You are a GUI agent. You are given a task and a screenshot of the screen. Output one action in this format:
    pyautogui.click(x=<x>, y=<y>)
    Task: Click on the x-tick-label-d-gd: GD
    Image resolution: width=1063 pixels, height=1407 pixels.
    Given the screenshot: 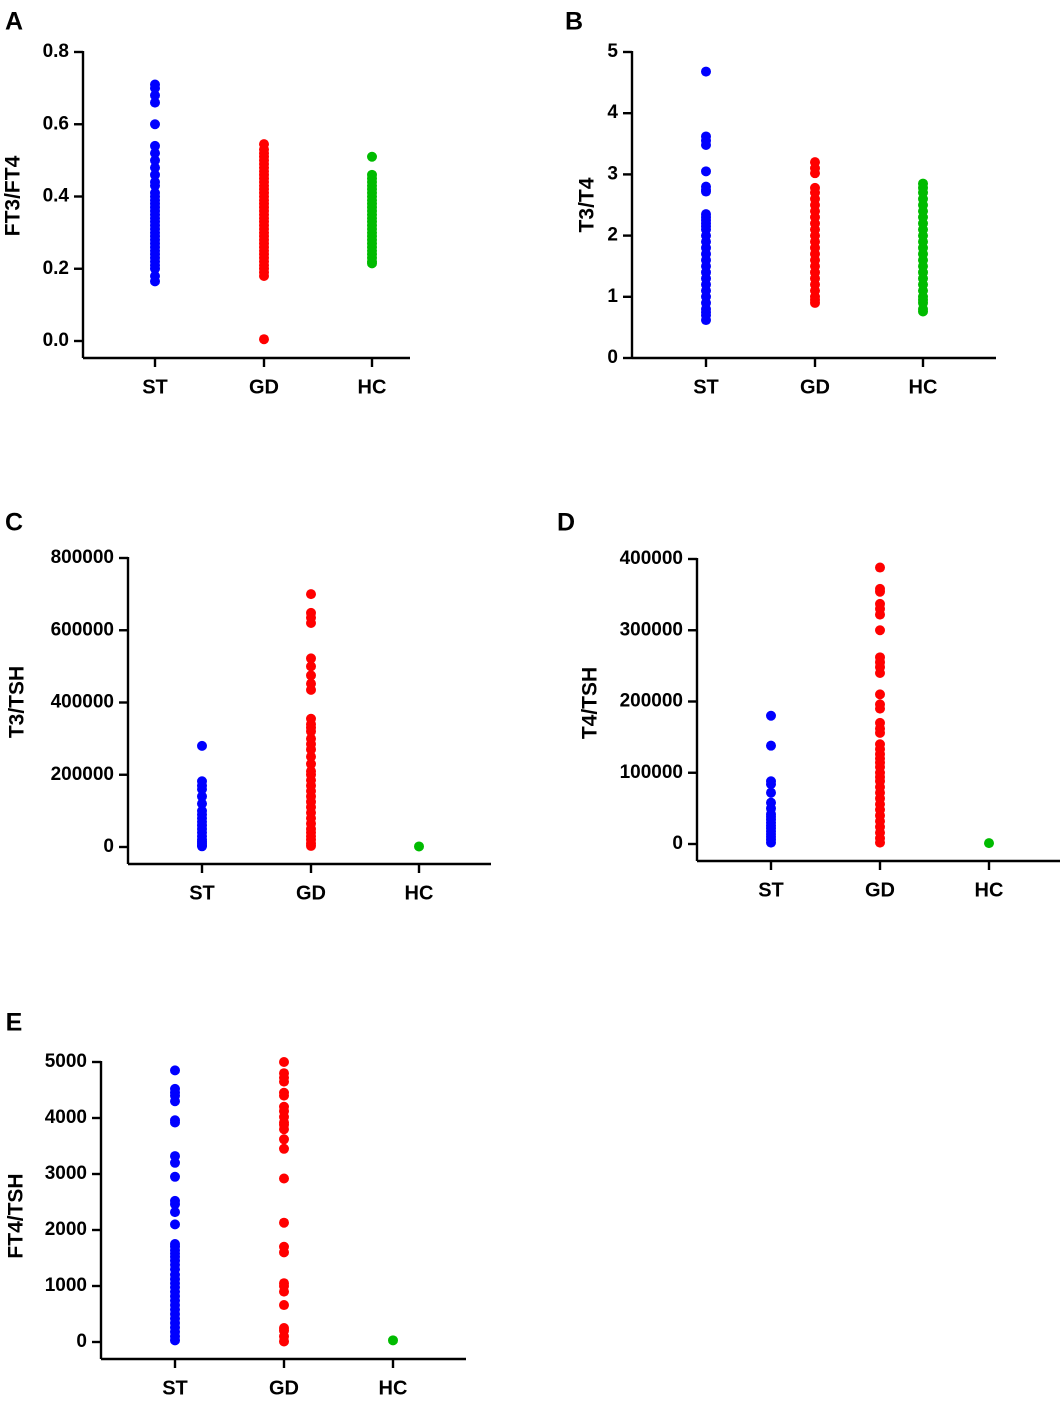 What is the action you would take?
    pyautogui.click(x=880, y=890)
    